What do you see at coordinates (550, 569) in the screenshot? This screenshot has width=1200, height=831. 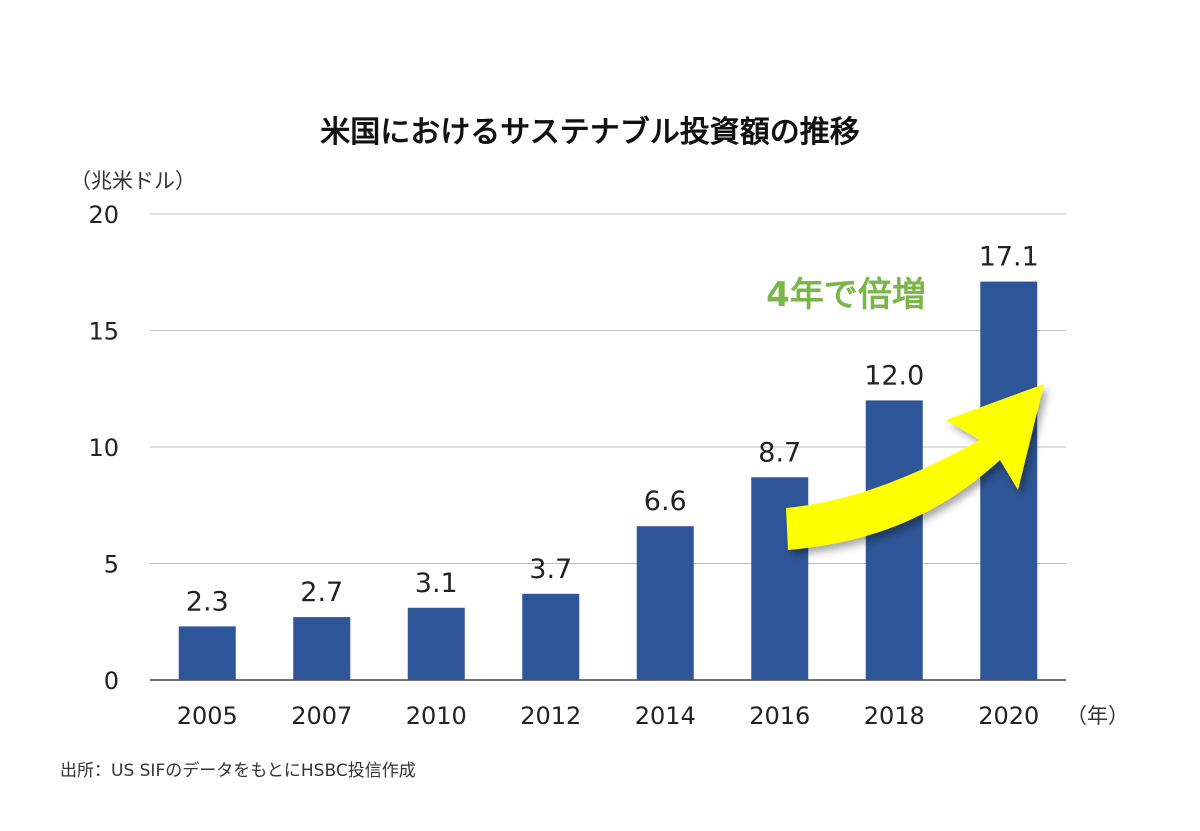 I see `data-label: 3.7` at bounding box center [550, 569].